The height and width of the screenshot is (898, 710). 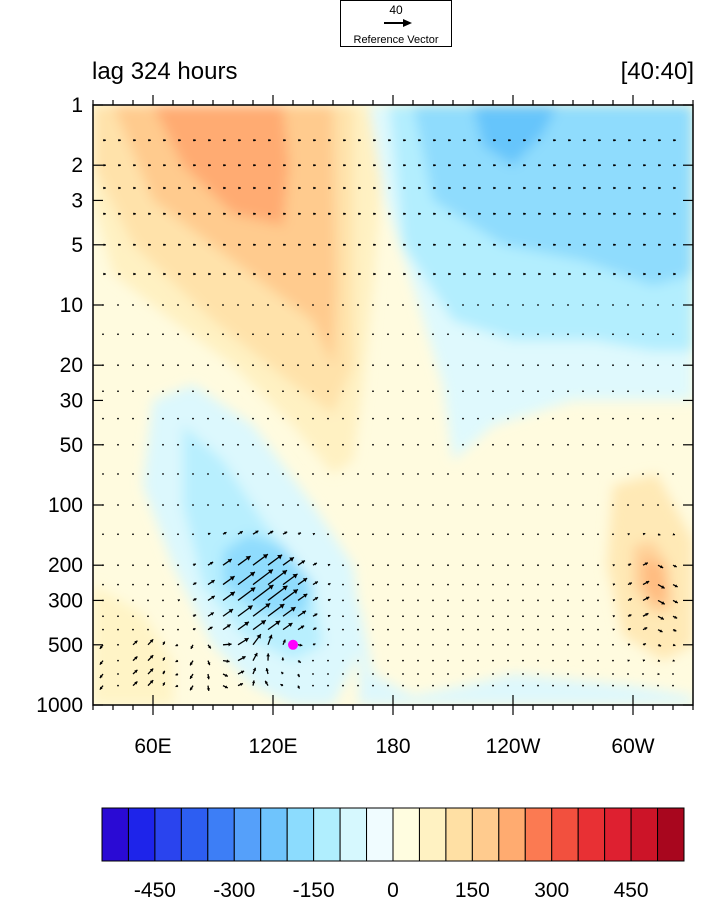 I want to click on colorbar-label-2: -150, so click(x=314, y=888).